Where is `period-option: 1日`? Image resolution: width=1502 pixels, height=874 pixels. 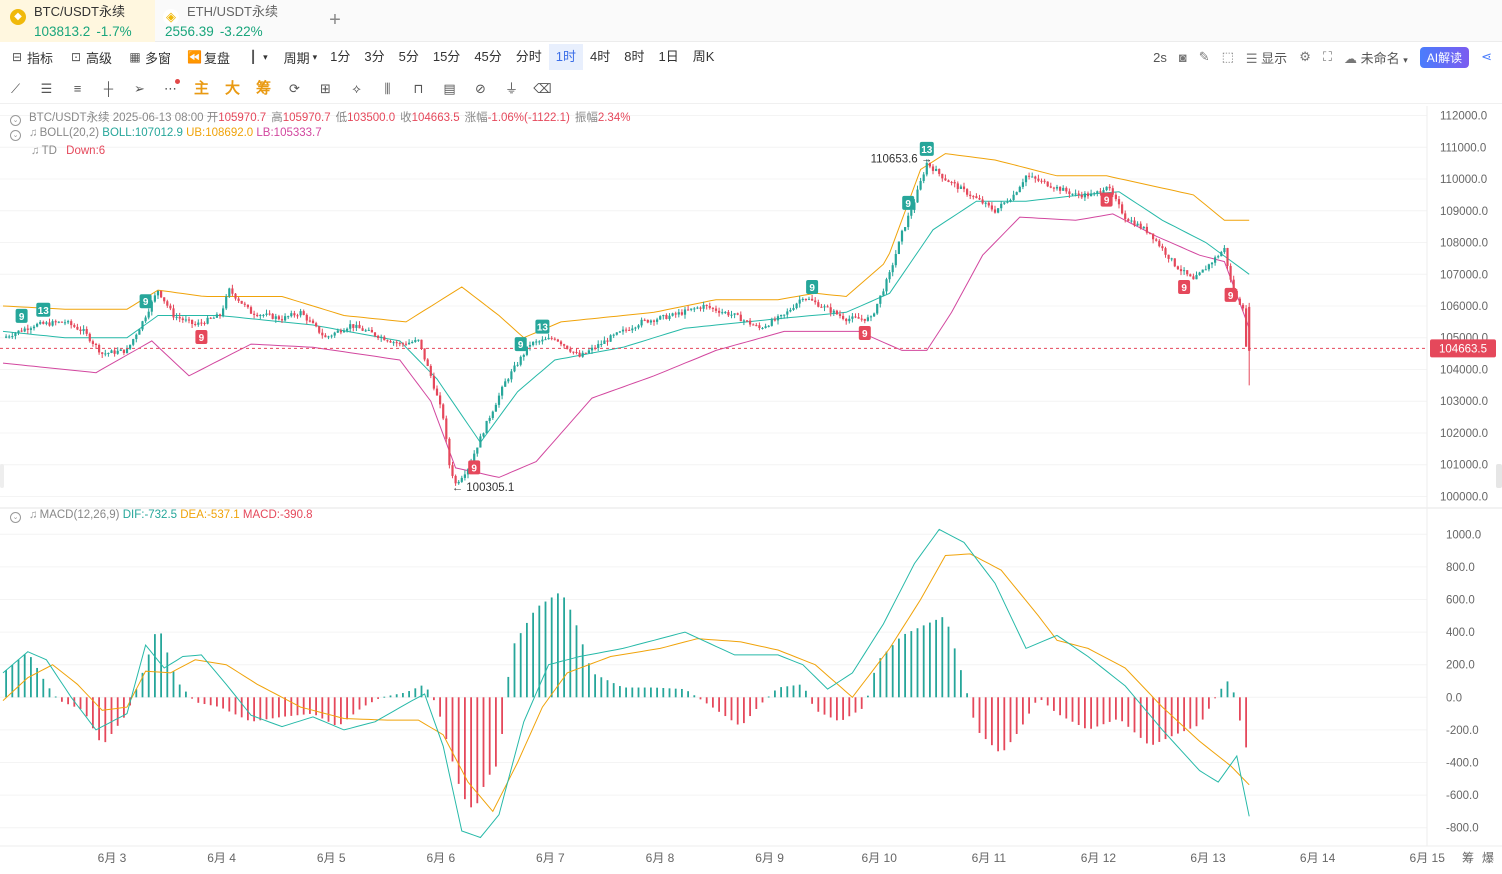 period-option: 1日 is located at coordinates (668, 56).